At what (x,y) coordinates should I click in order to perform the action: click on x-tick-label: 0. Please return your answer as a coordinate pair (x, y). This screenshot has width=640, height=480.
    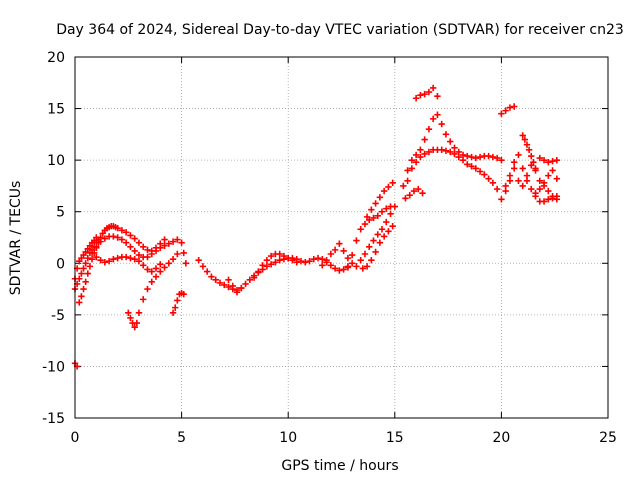
    Looking at the image, I should click on (75, 438).